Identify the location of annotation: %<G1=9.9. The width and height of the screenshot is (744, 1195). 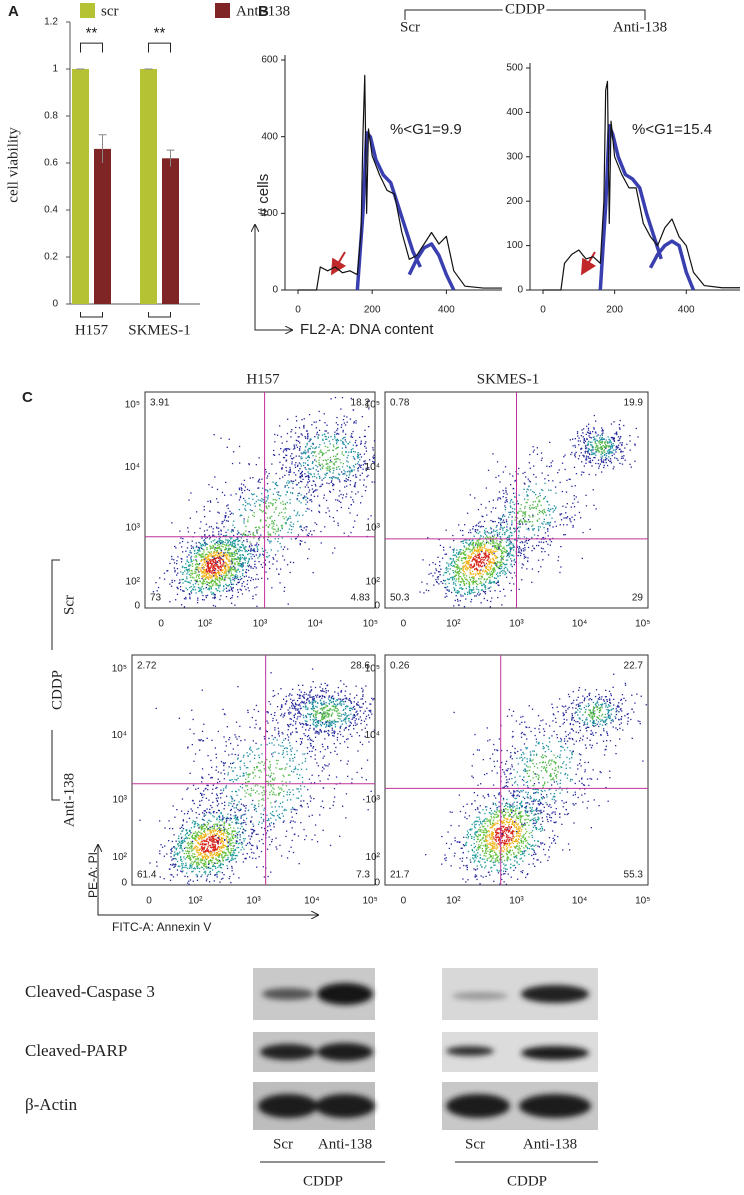
(426, 129).